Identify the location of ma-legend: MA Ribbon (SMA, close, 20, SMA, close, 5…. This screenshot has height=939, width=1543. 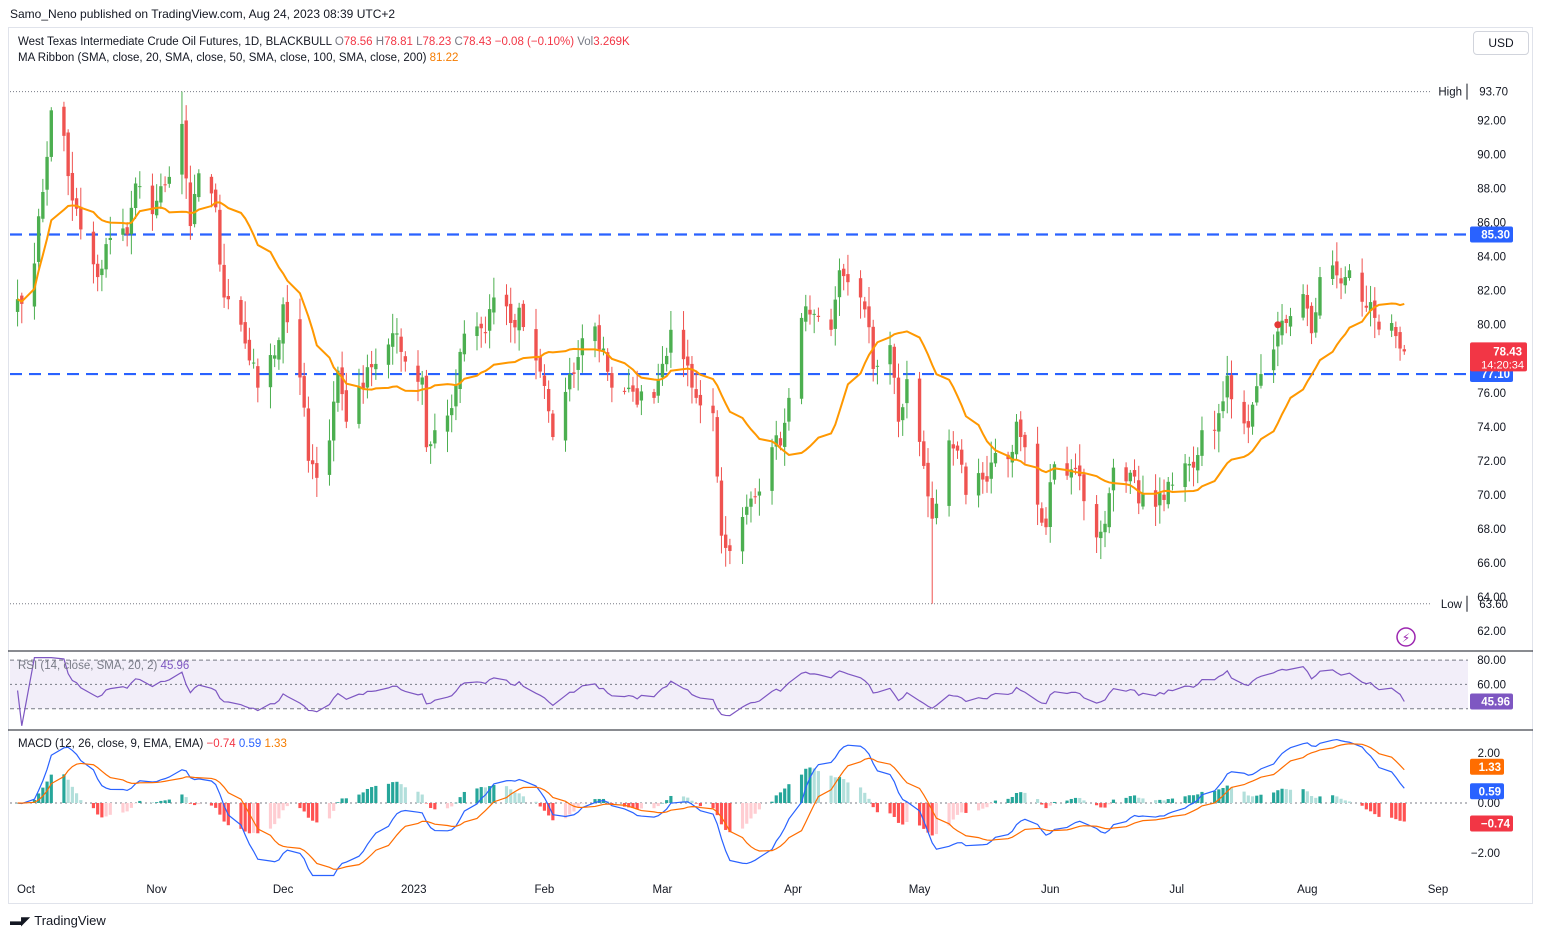
(238, 58).